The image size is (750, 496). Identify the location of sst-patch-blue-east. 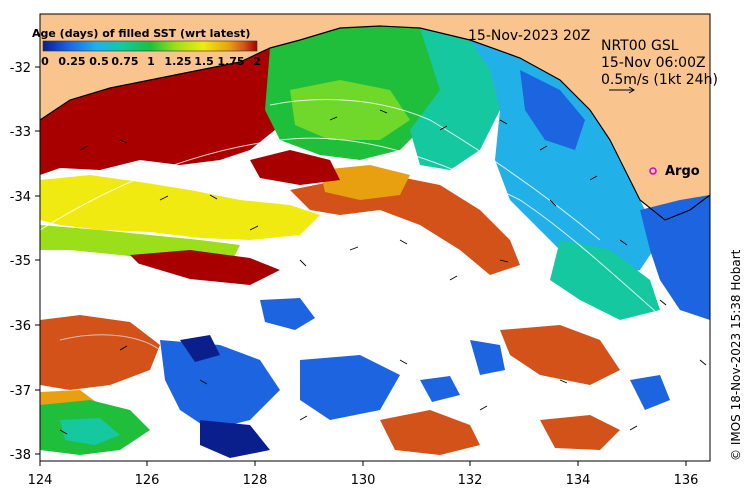
(675, 257).